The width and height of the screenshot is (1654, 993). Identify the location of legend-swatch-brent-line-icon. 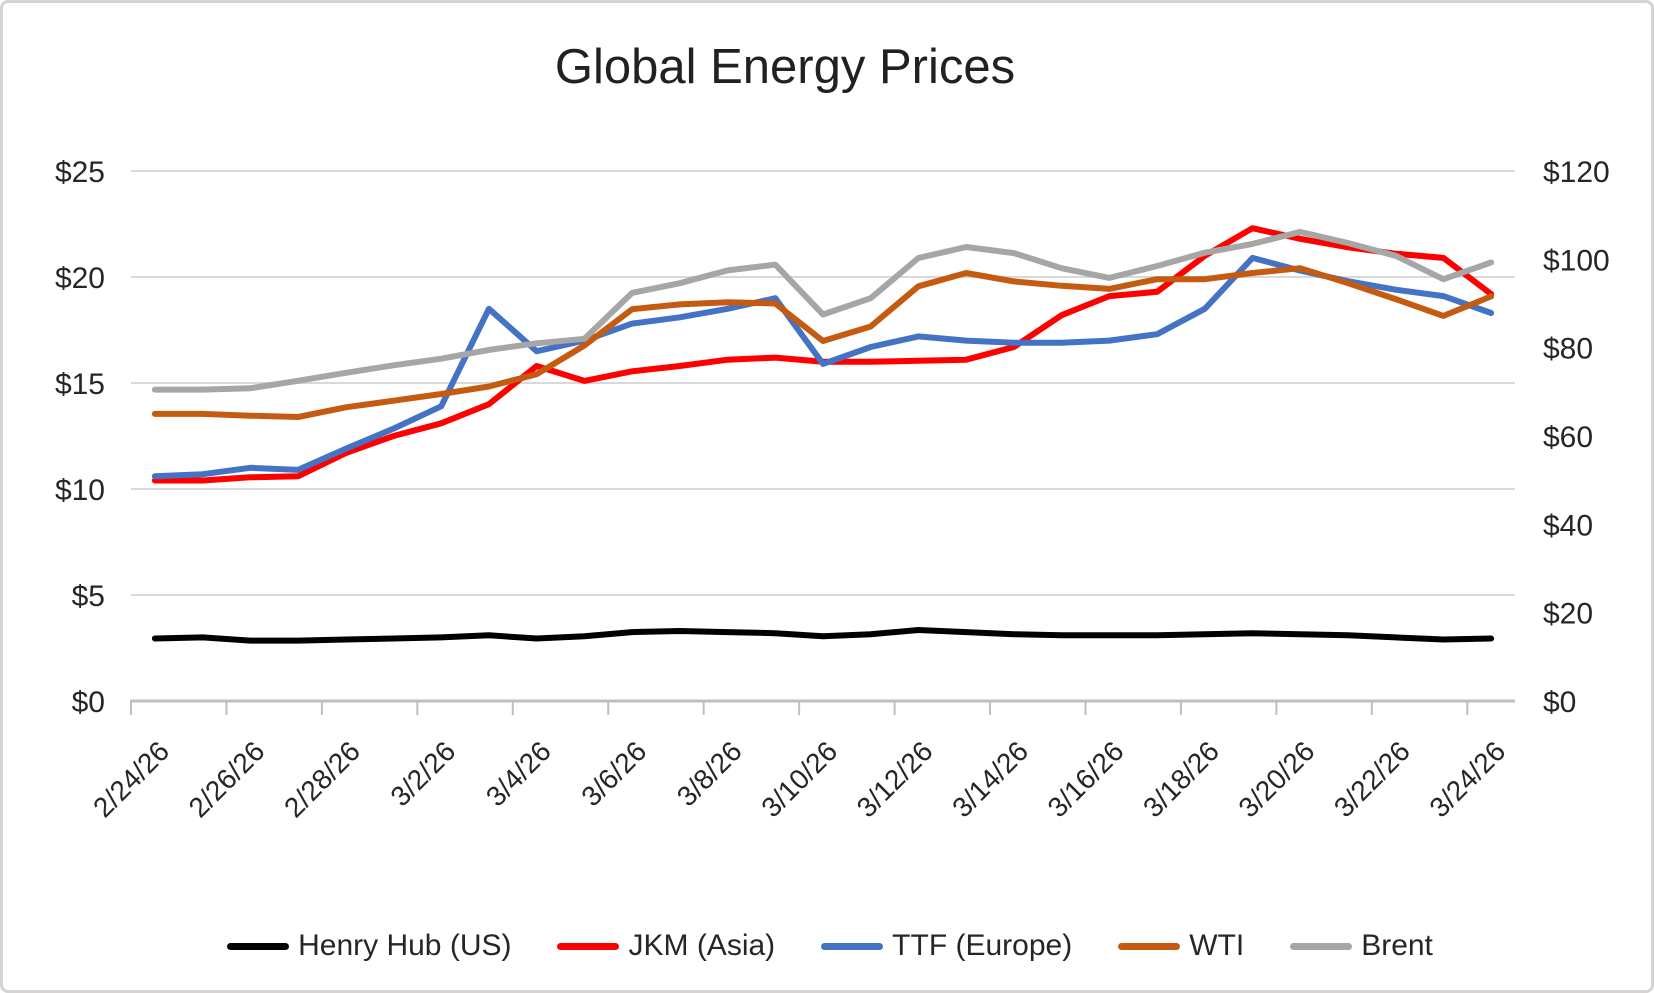
(1321, 946).